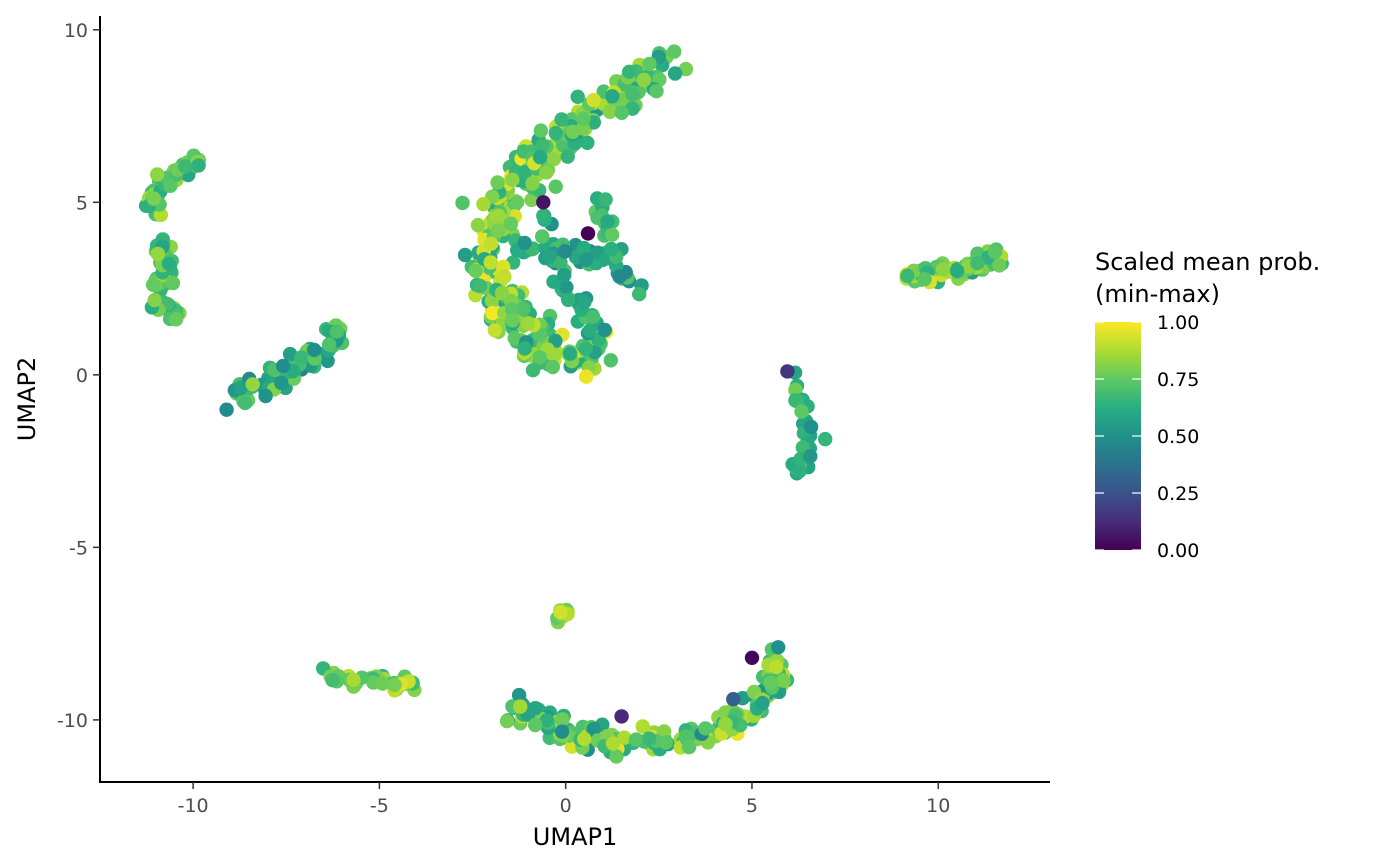 The height and width of the screenshot is (866, 1400). What do you see at coordinates (1207, 262) in the screenshot?
I see `colorbar-title-line-1: Scaled mean prob.` at bounding box center [1207, 262].